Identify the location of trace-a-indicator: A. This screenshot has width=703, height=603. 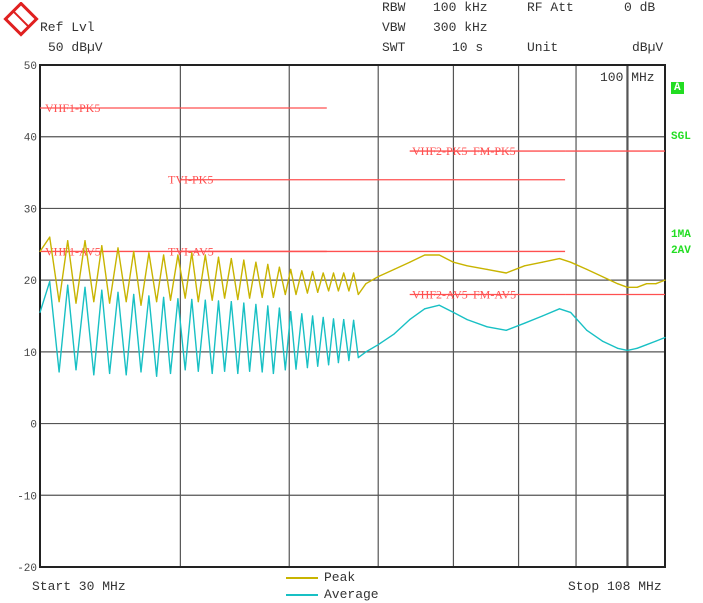
(677, 88).